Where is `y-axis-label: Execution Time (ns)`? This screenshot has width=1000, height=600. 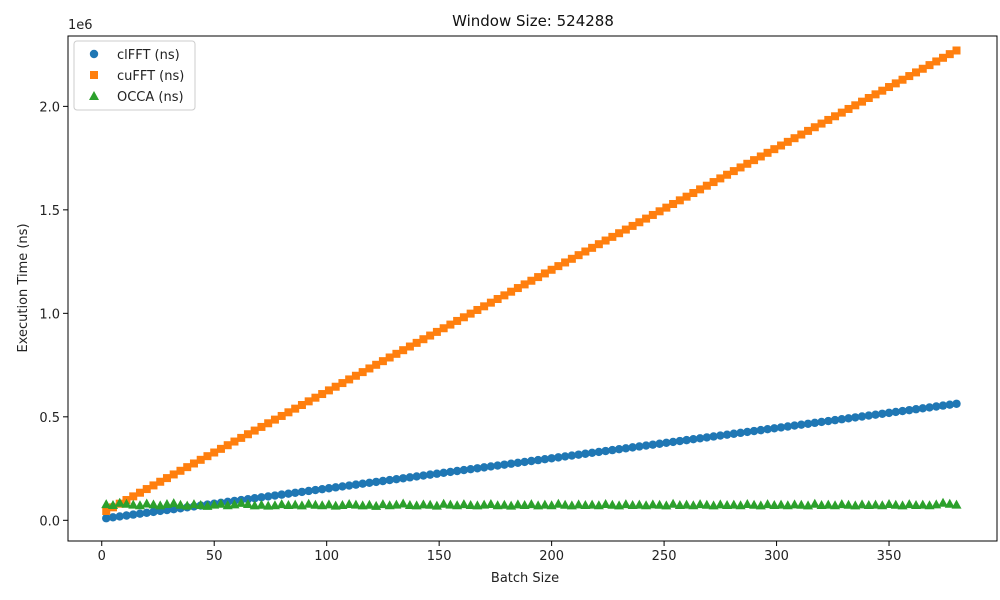 y-axis-label: Execution Time (ns) is located at coordinates (23, 287).